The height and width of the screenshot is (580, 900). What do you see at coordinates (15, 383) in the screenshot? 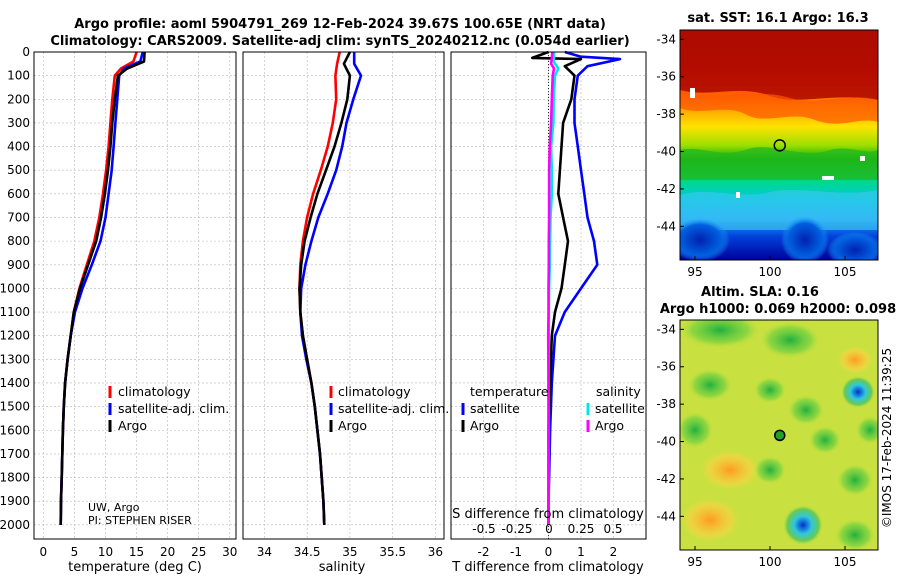
I see `y-tick-label: 1400` at bounding box center [15, 383].